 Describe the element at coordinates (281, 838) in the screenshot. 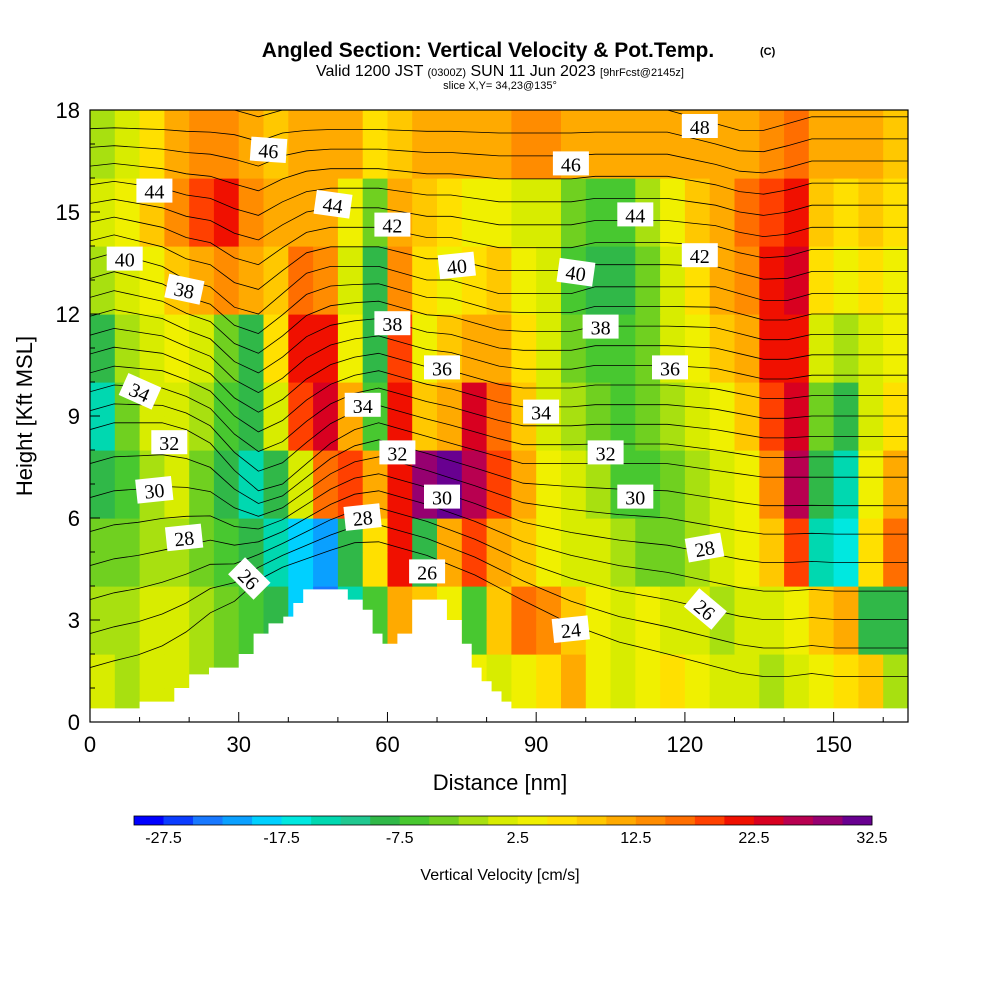

I see `colorbar-tick-label: -17.5` at that location.